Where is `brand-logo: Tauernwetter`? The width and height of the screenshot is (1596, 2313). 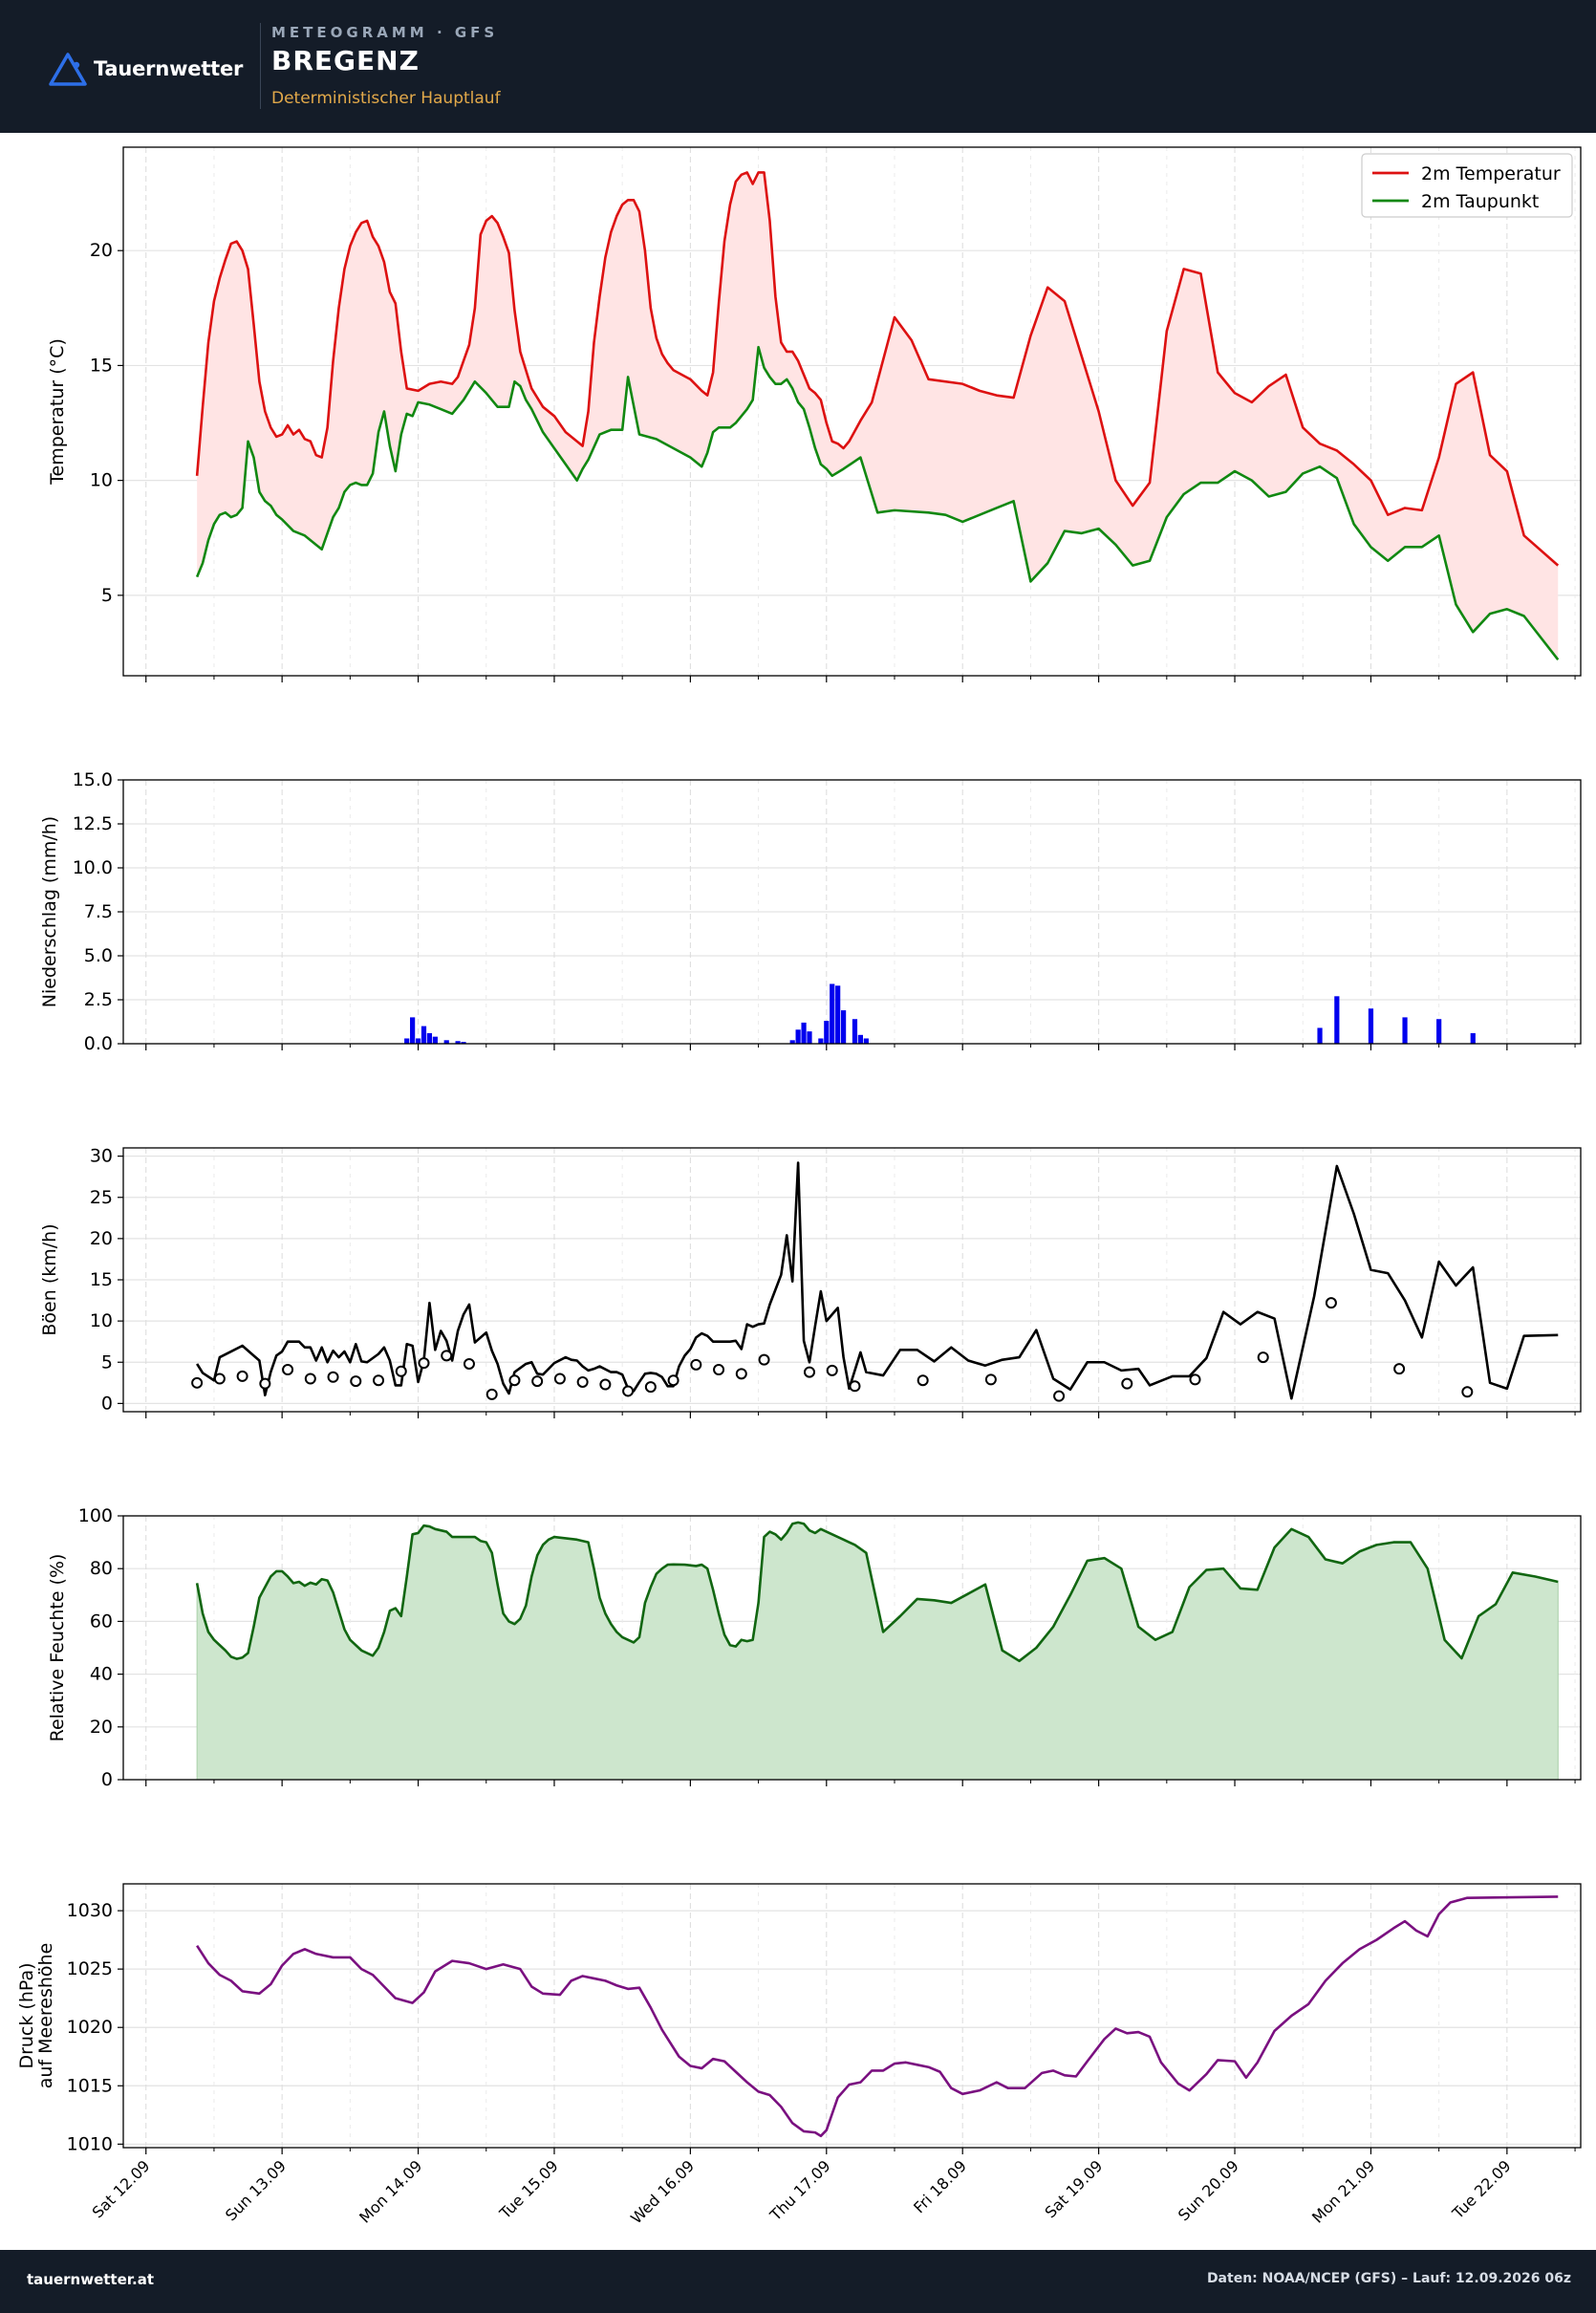 brand-logo: Tauernwetter is located at coordinates (145, 69).